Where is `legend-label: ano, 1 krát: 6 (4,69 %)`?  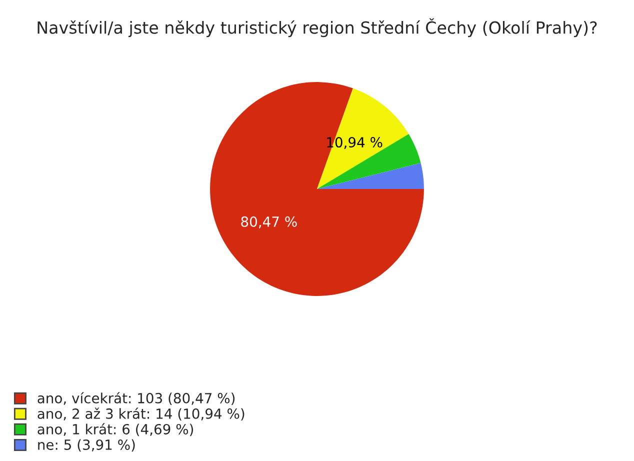 legend-label: ano, 1 krát: 6 (4,69 %) is located at coordinates (116, 429).